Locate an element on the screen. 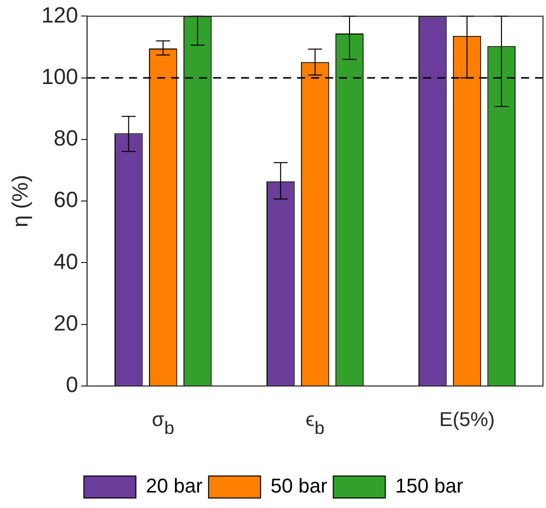 The width and height of the screenshot is (546, 508). y-tick-label: 80 is located at coordinates (66, 138).